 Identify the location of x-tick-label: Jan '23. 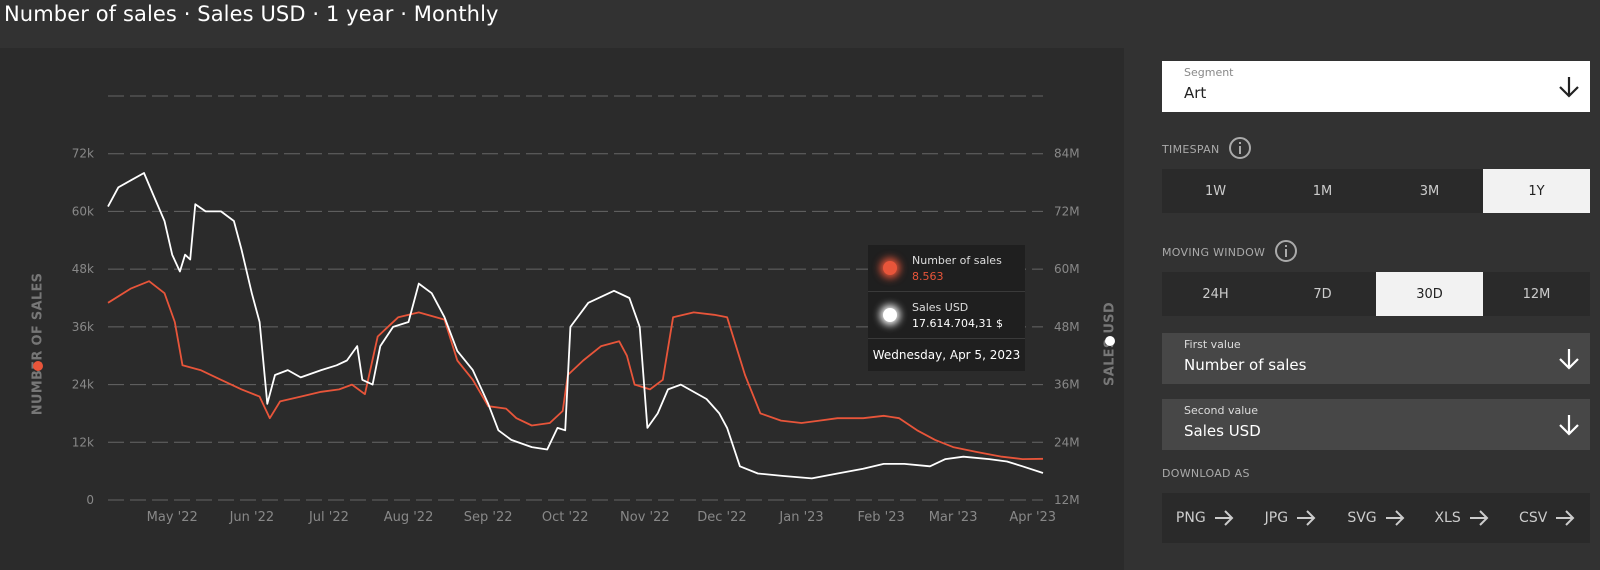
(800, 517).